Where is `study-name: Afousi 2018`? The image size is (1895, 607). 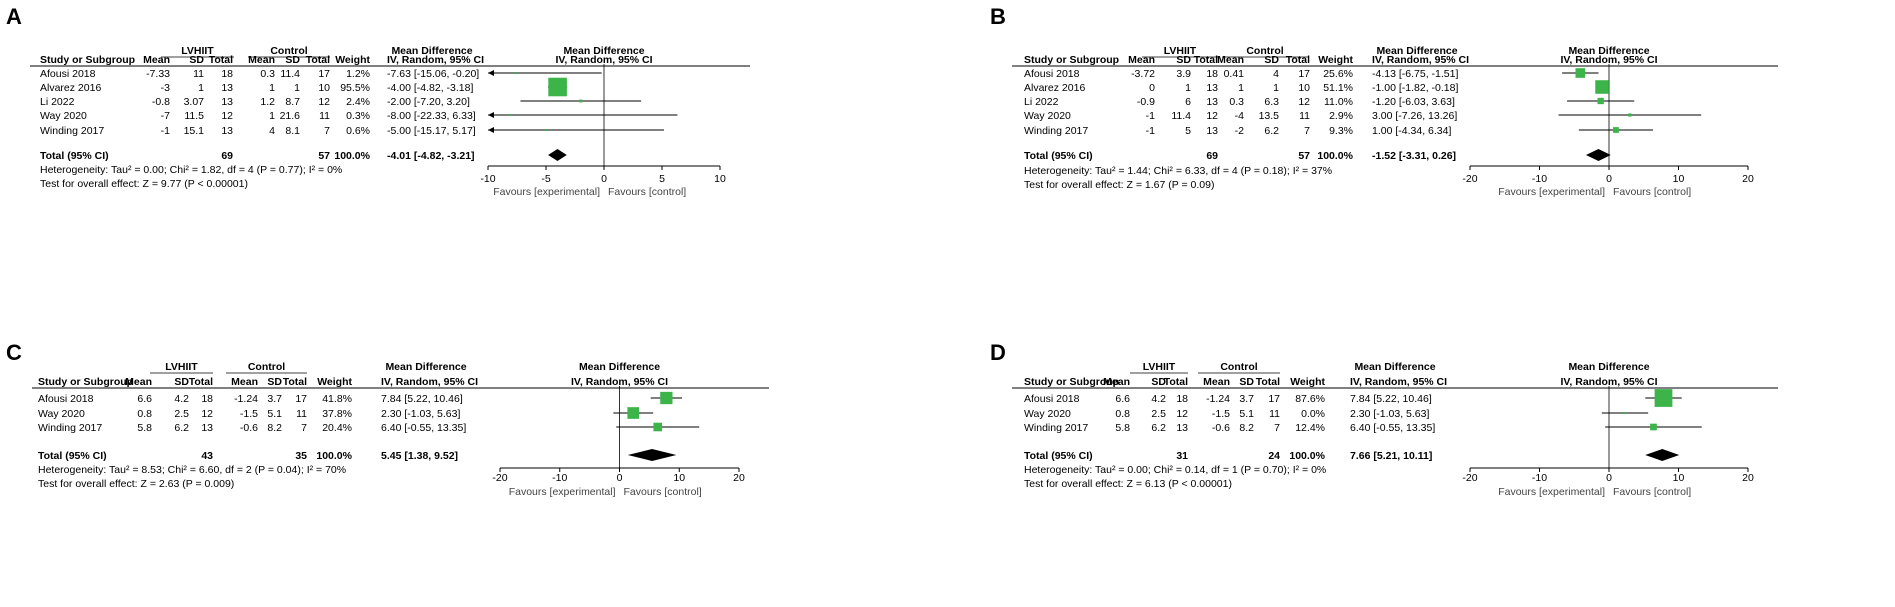
study-name: Afousi 2018 is located at coordinates (1052, 399).